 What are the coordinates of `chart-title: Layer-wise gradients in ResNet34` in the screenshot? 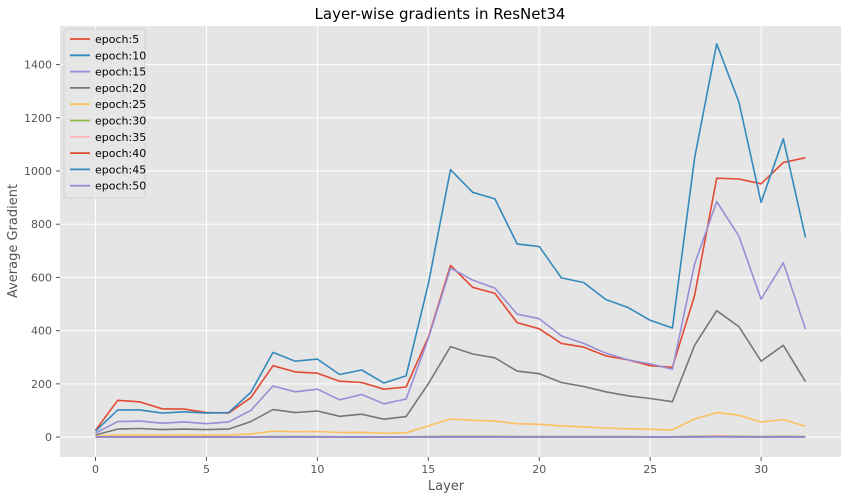 It's located at (440, 14).